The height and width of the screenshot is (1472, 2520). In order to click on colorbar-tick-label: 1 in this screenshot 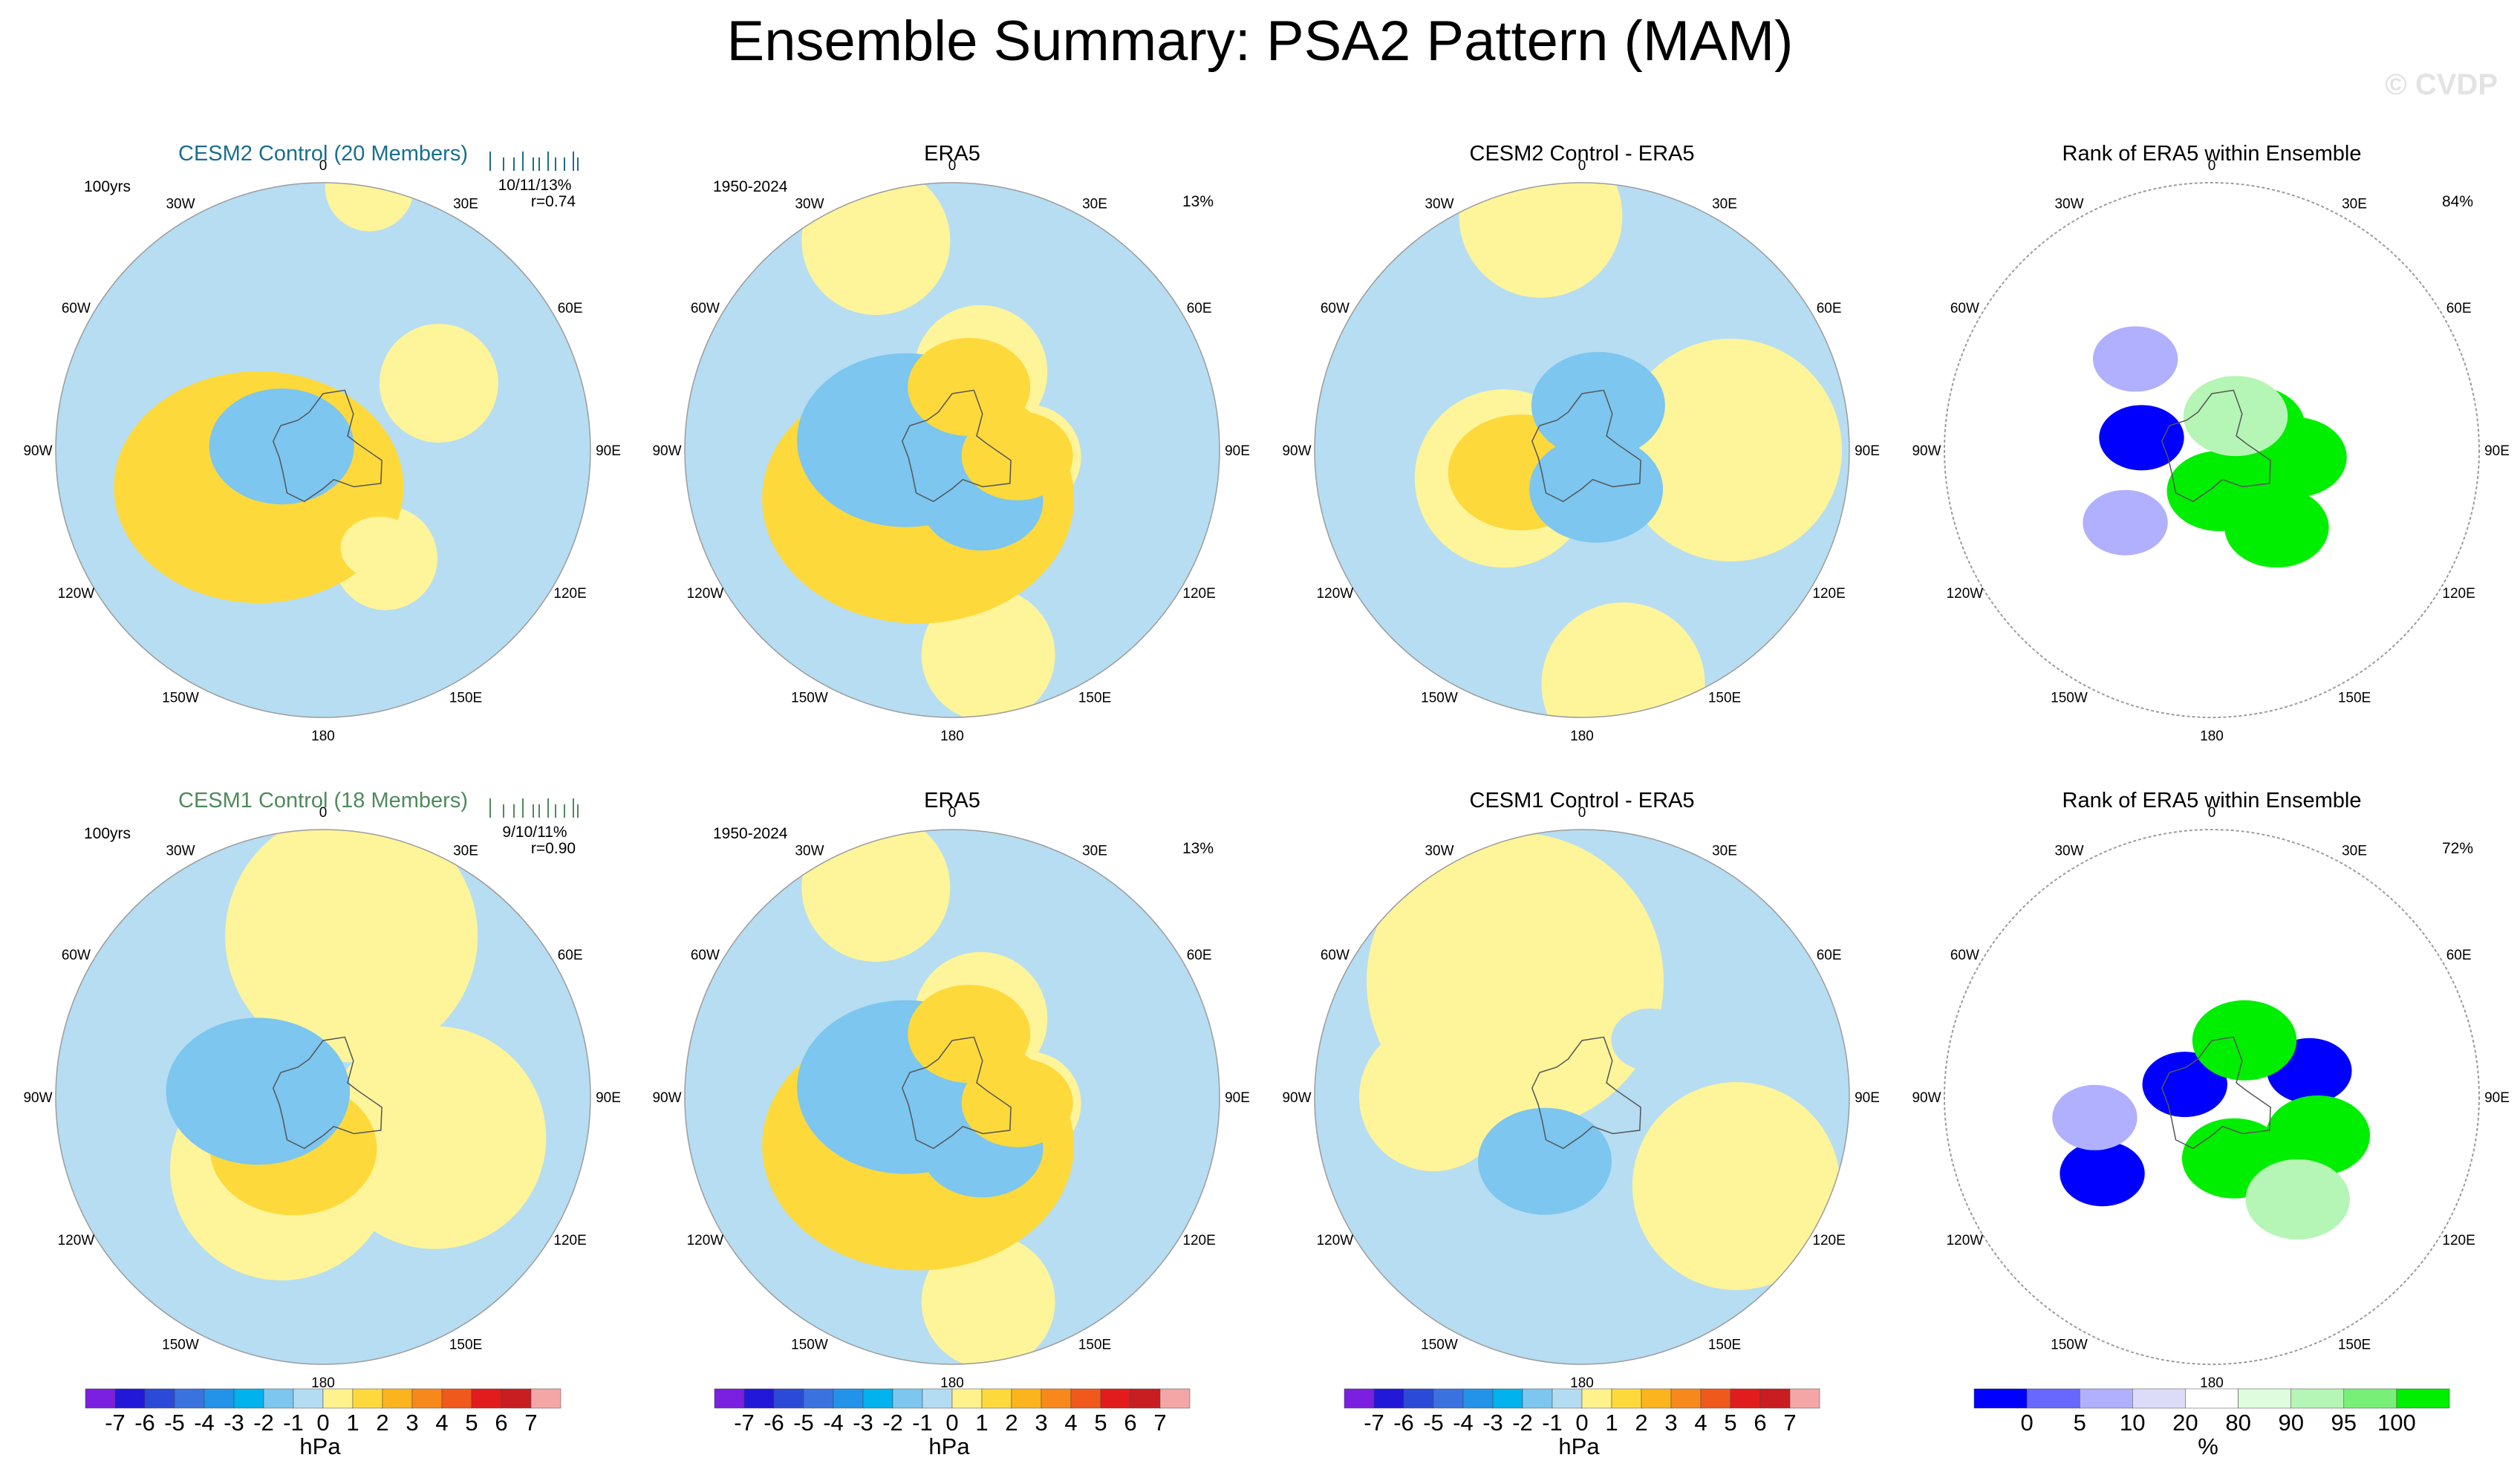, I will do `click(982, 1423)`.